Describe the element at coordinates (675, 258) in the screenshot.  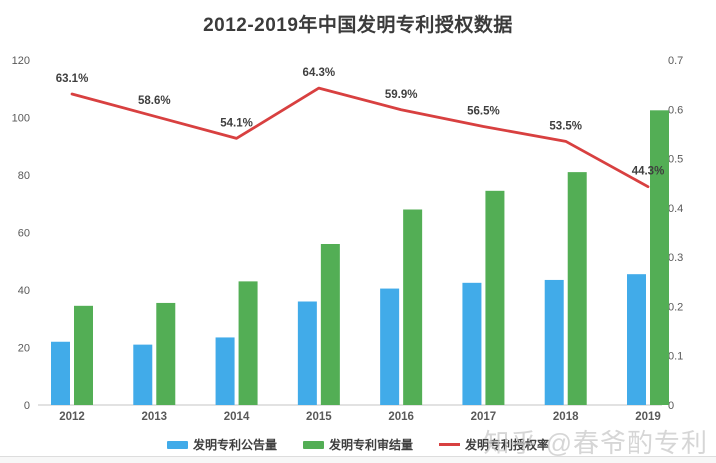
I see `svg-text: 0.3` at that location.